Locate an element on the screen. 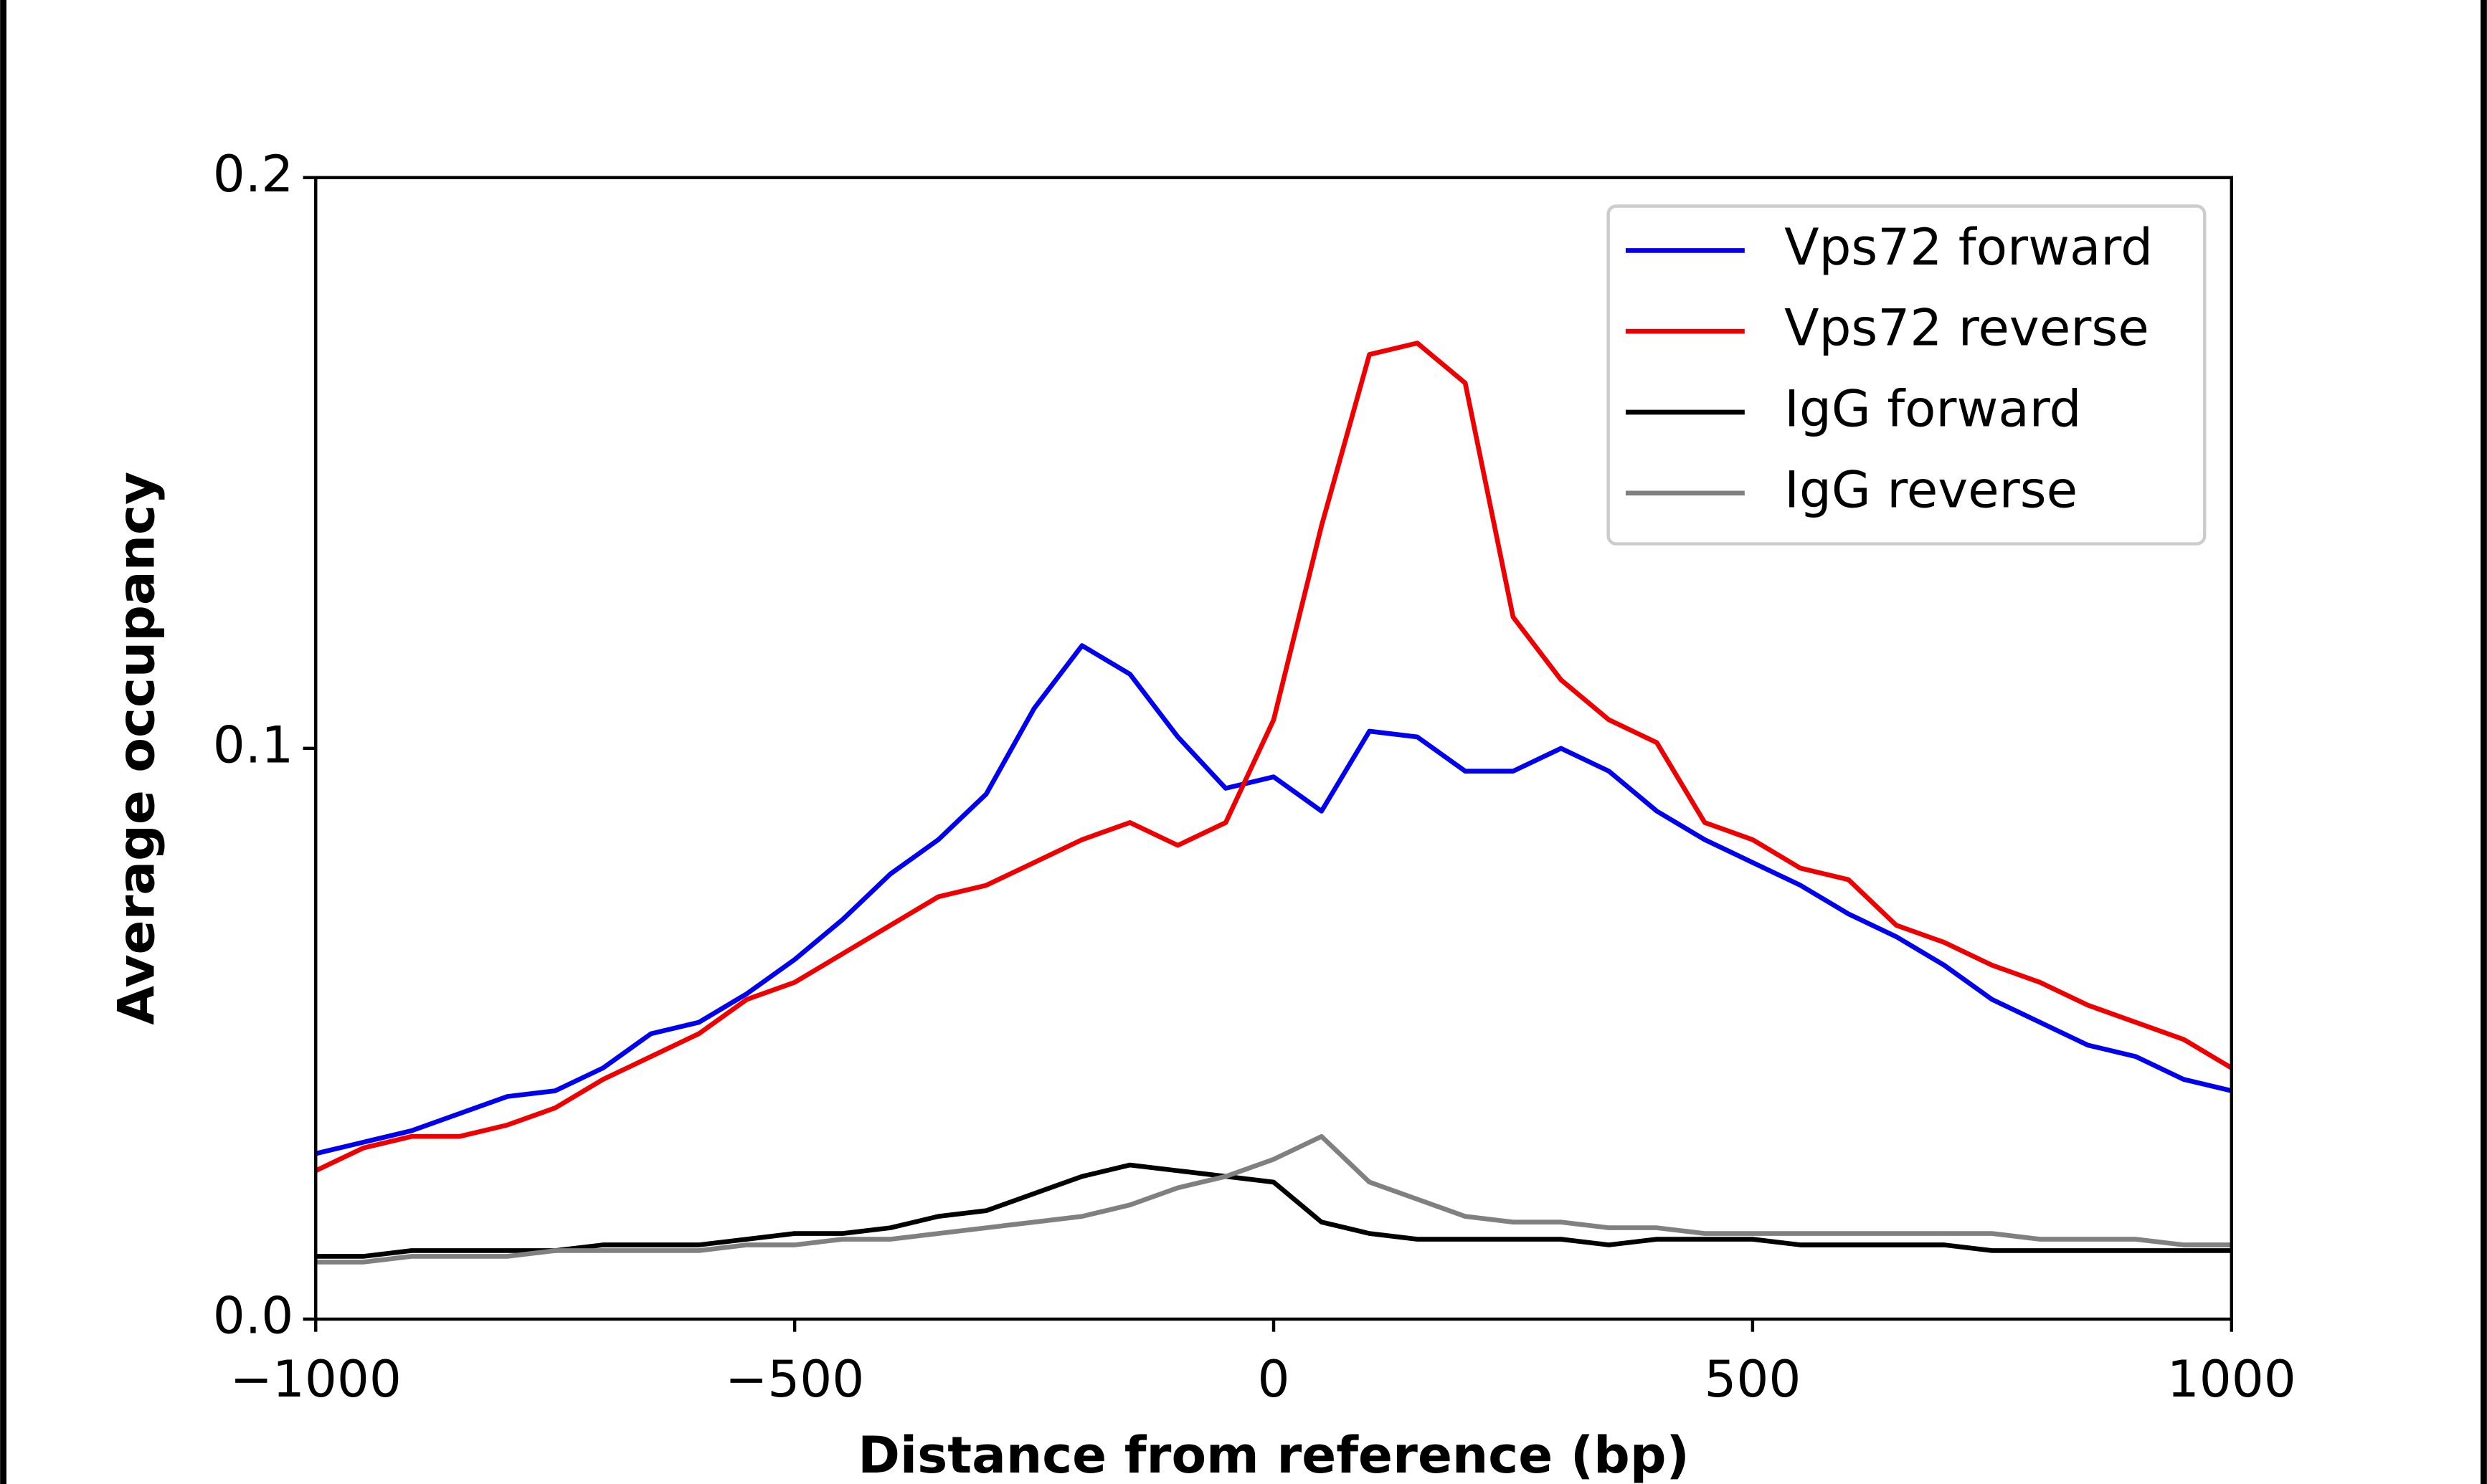 The height and width of the screenshot is (1484, 2487). x-tick-label: 500 is located at coordinates (1753, 1379).